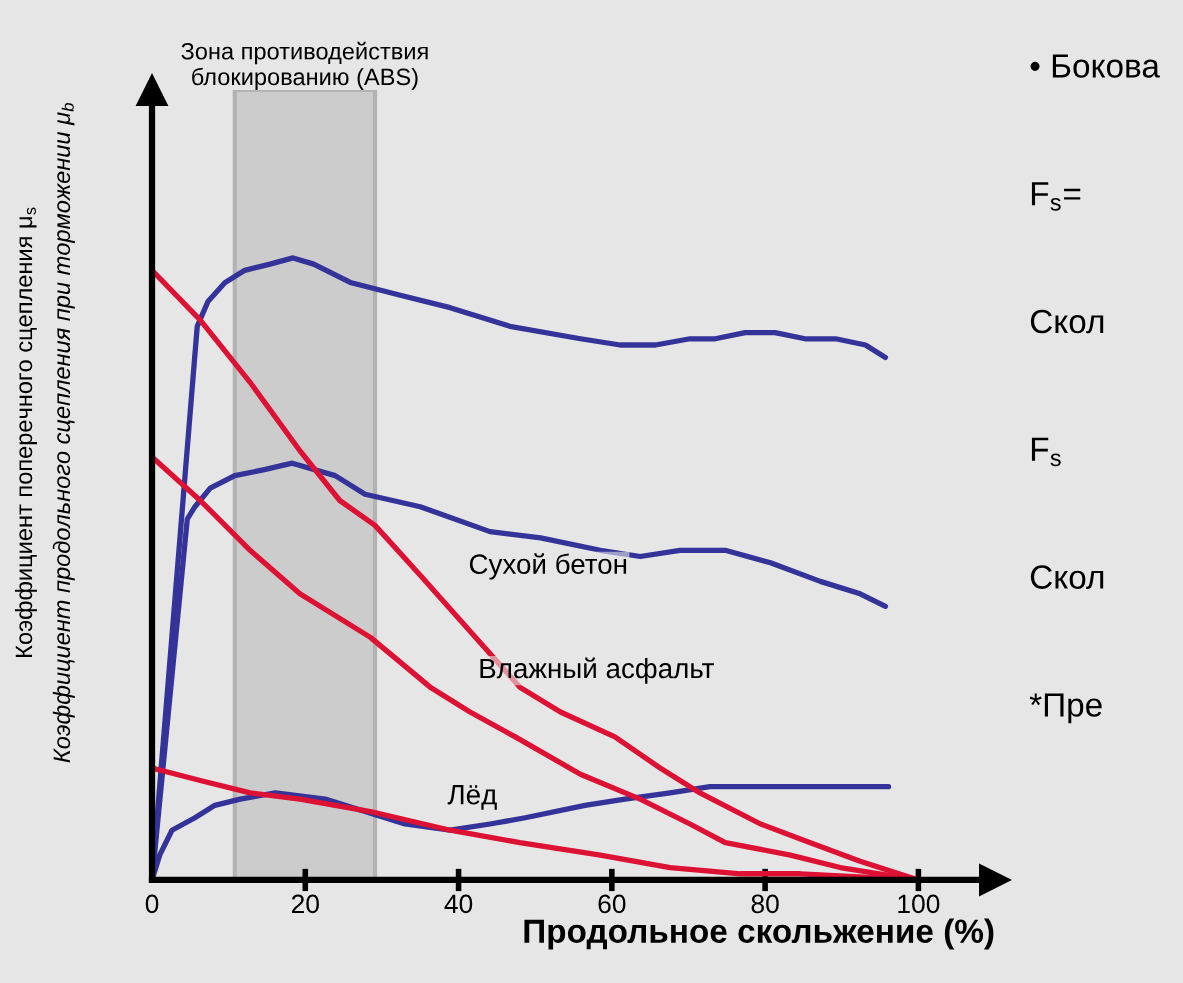 This screenshot has height=983, width=1183. What do you see at coordinates (765, 904) in the screenshot?
I see `x-tick-label: 80` at bounding box center [765, 904].